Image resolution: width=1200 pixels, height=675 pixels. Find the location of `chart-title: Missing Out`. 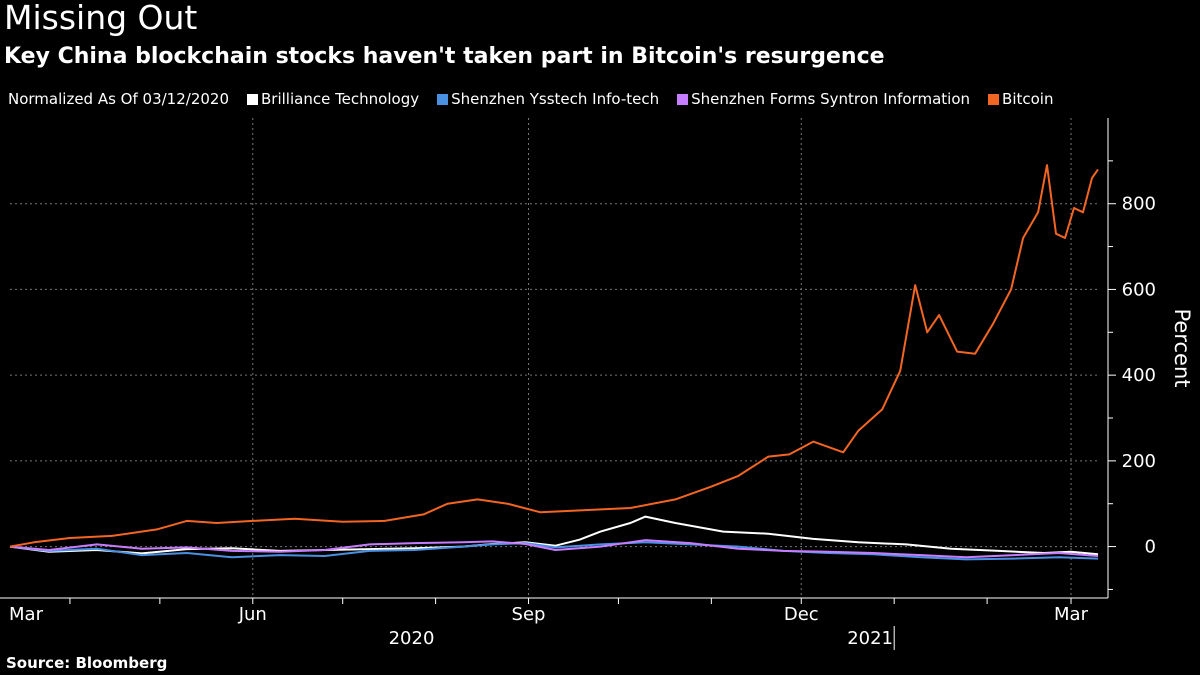

chart-title: Missing Out is located at coordinates (101, 18).